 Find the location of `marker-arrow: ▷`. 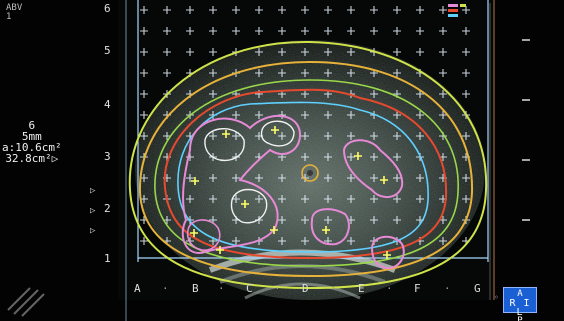

marker-arrow: ▷ is located at coordinates (93, 191).